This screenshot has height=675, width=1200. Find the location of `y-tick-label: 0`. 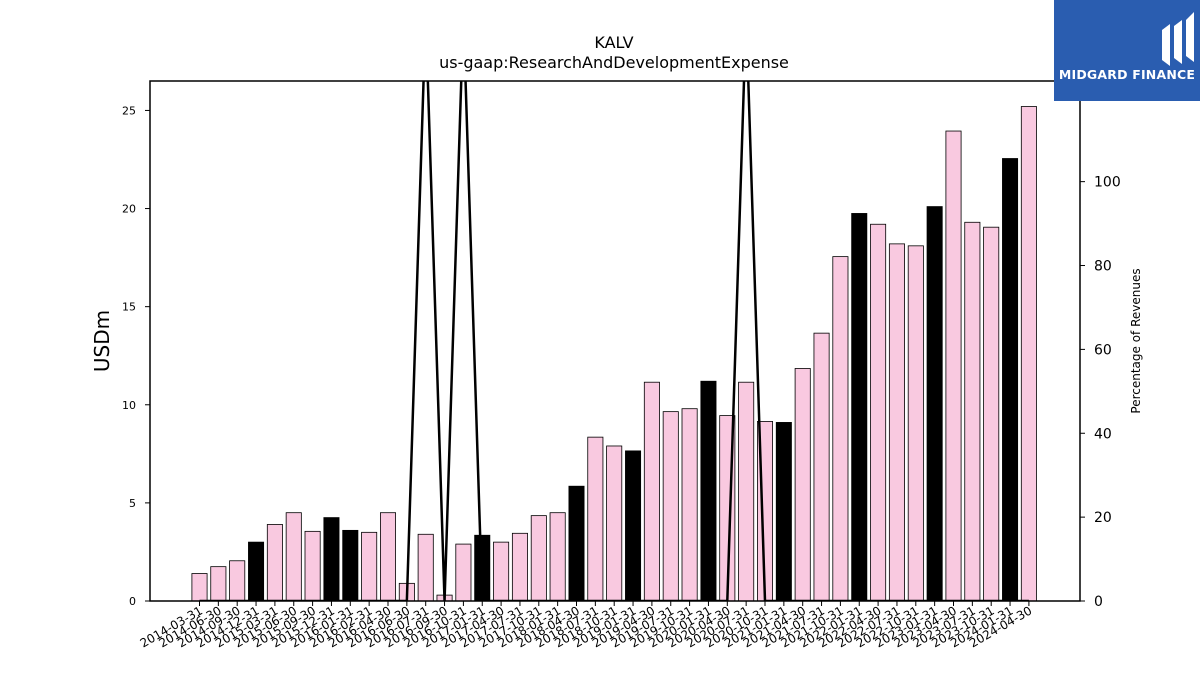

y-tick-label: 0 is located at coordinates (132, 601).